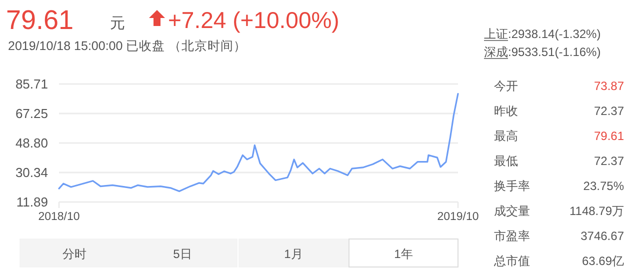 This screenshot has width=640, height=277. I want to click on y-tick-label: 11.89, so click(32, 202).